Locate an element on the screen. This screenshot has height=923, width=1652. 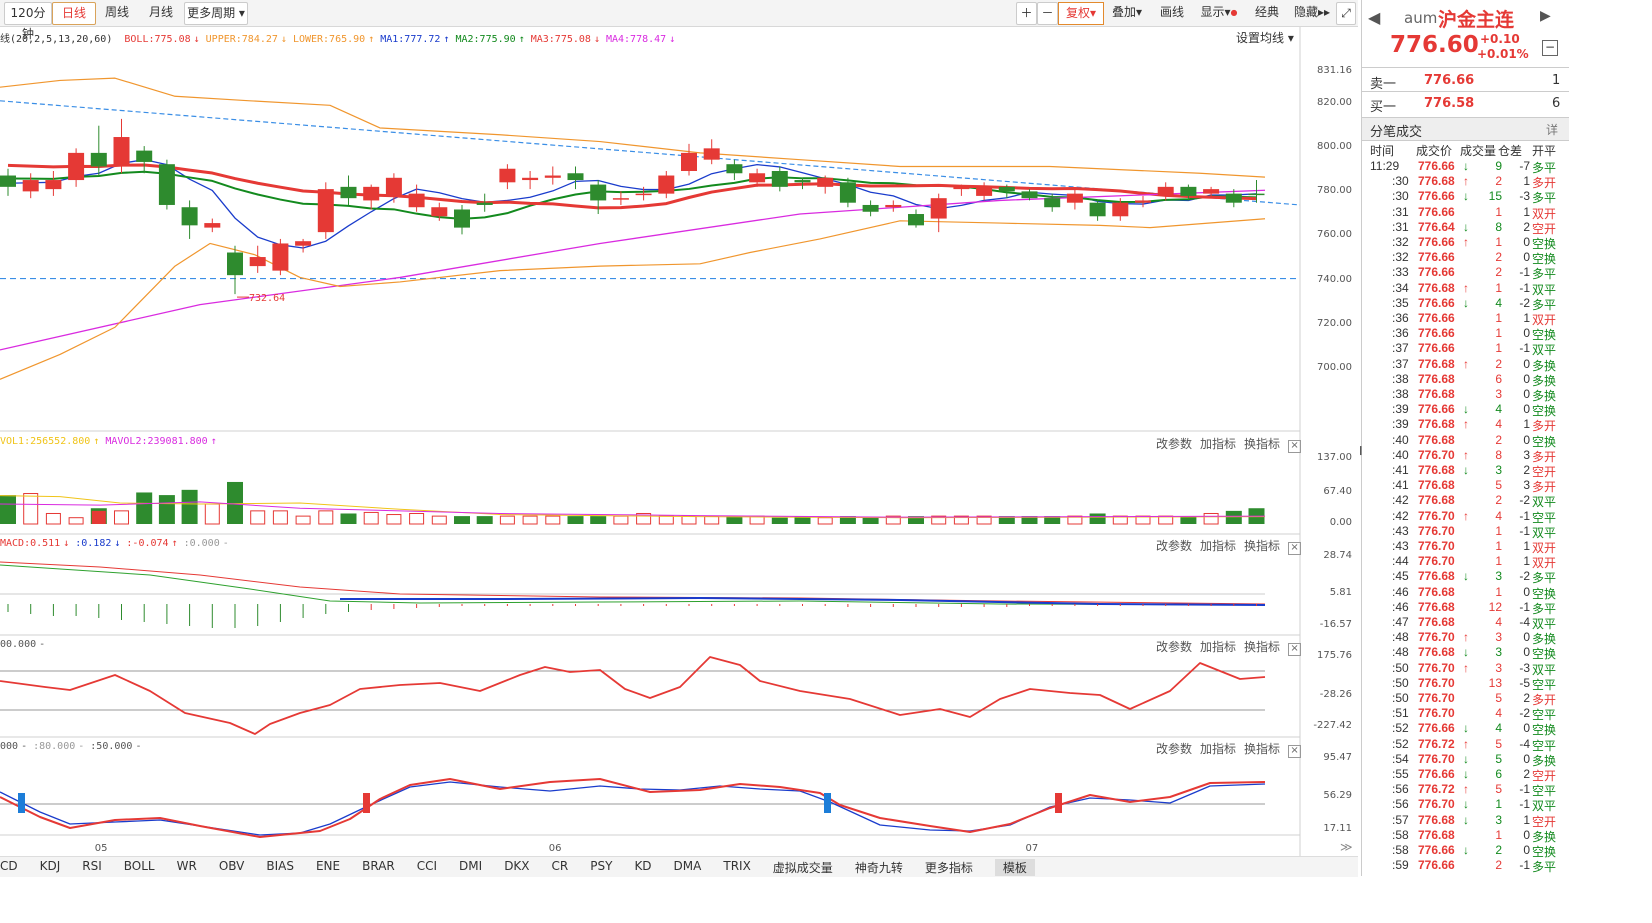
overlay-dropdown: 叠加▾ is located at coordinates (1127, 12).